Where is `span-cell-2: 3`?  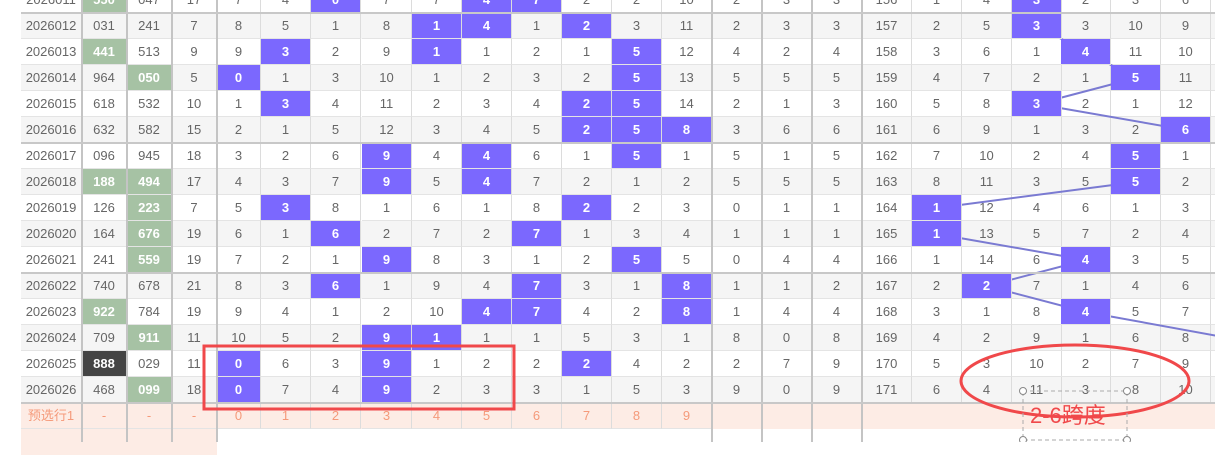 span-cell-2: 3 is located at coordinates (1037, 26).